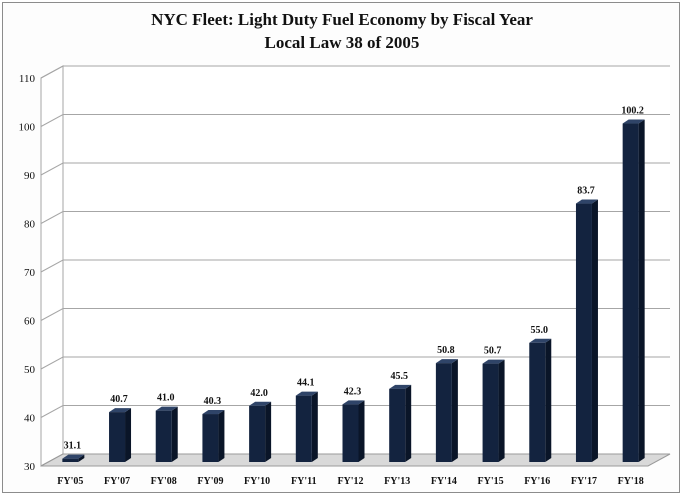  Describe the element at coordinates (342, 42) in the screenshot. I see `chart-subtitle: Local Law 38 of 2005` at that location.